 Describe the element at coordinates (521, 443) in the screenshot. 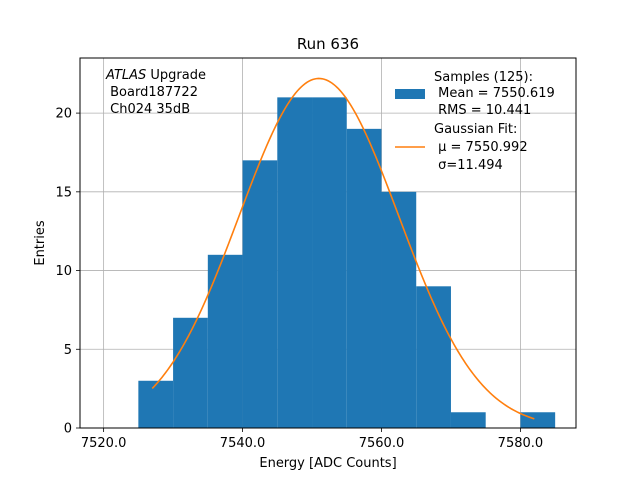

I see `x-tick-label: 7580.0` at that location.